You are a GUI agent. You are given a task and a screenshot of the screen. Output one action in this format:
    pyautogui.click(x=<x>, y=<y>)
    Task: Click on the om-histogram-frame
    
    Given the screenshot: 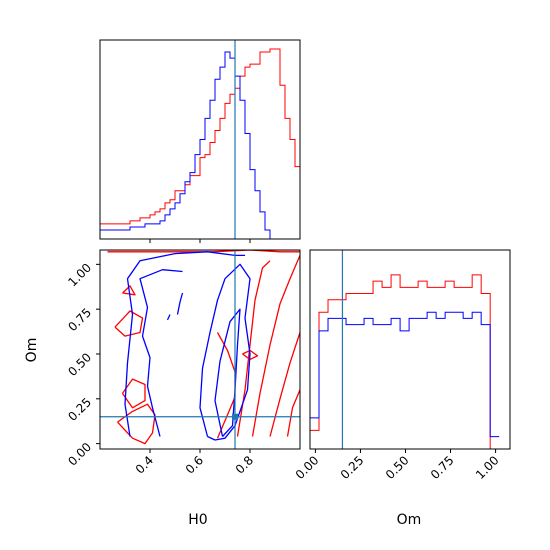 What is the action you would take?
    pyautogui.click(x=410, y=349)
    